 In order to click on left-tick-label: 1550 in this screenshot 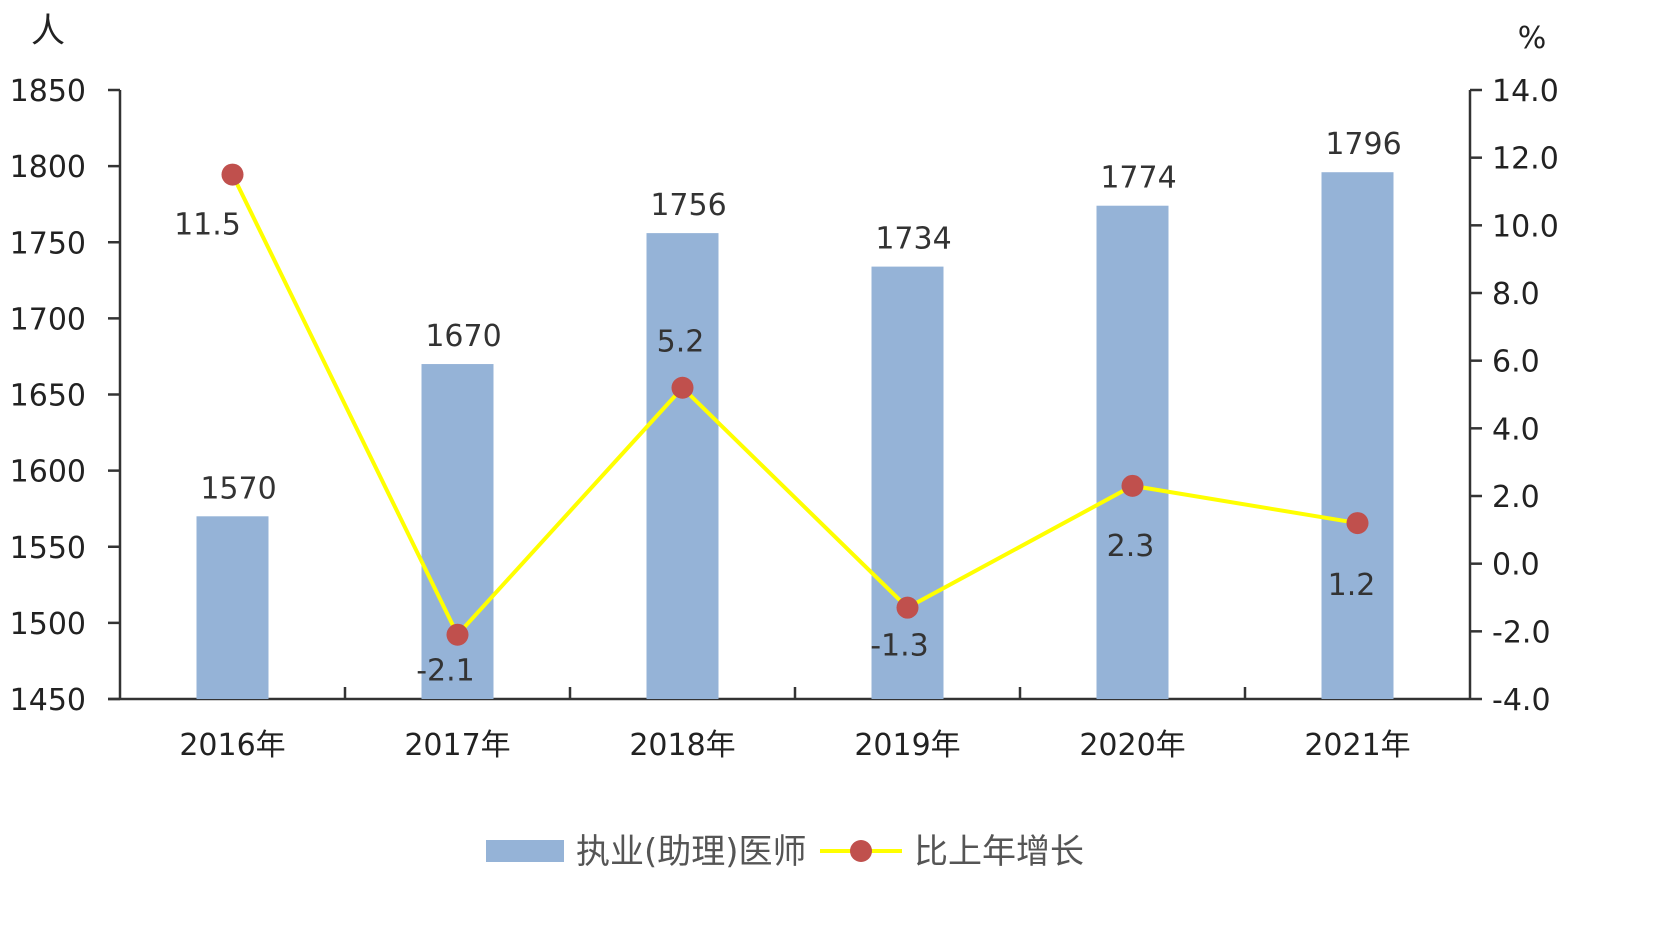, I will do `click(48, 548)`.